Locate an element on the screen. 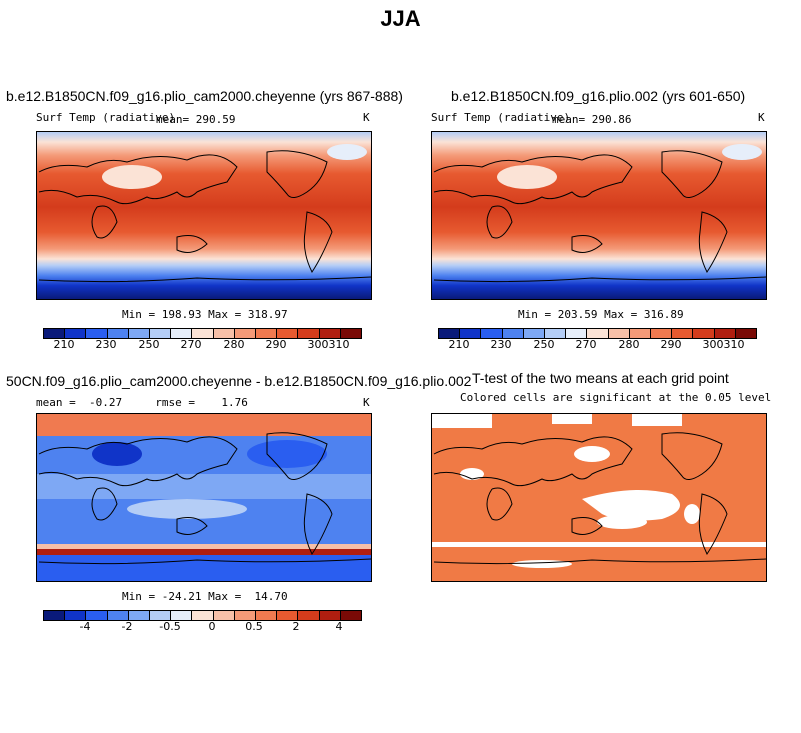  colorbar-tick-label: 0 is located at coordinates (212, 626).